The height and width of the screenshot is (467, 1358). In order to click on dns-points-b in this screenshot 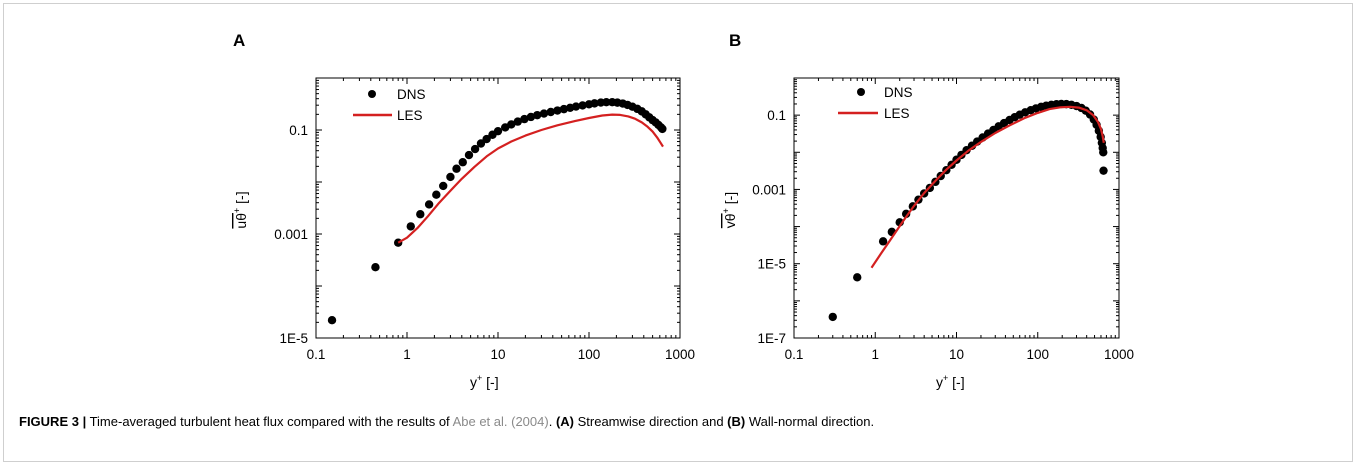, I will do `click(968, 210)`.